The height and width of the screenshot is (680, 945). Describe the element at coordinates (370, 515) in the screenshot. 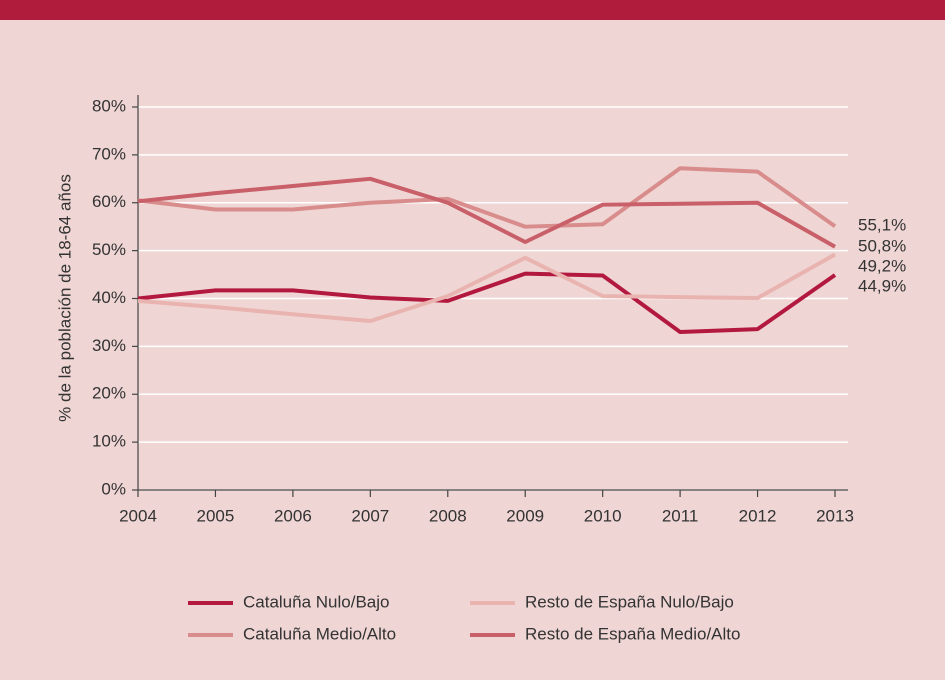

I see `x-tick-label: 2007` at that location.